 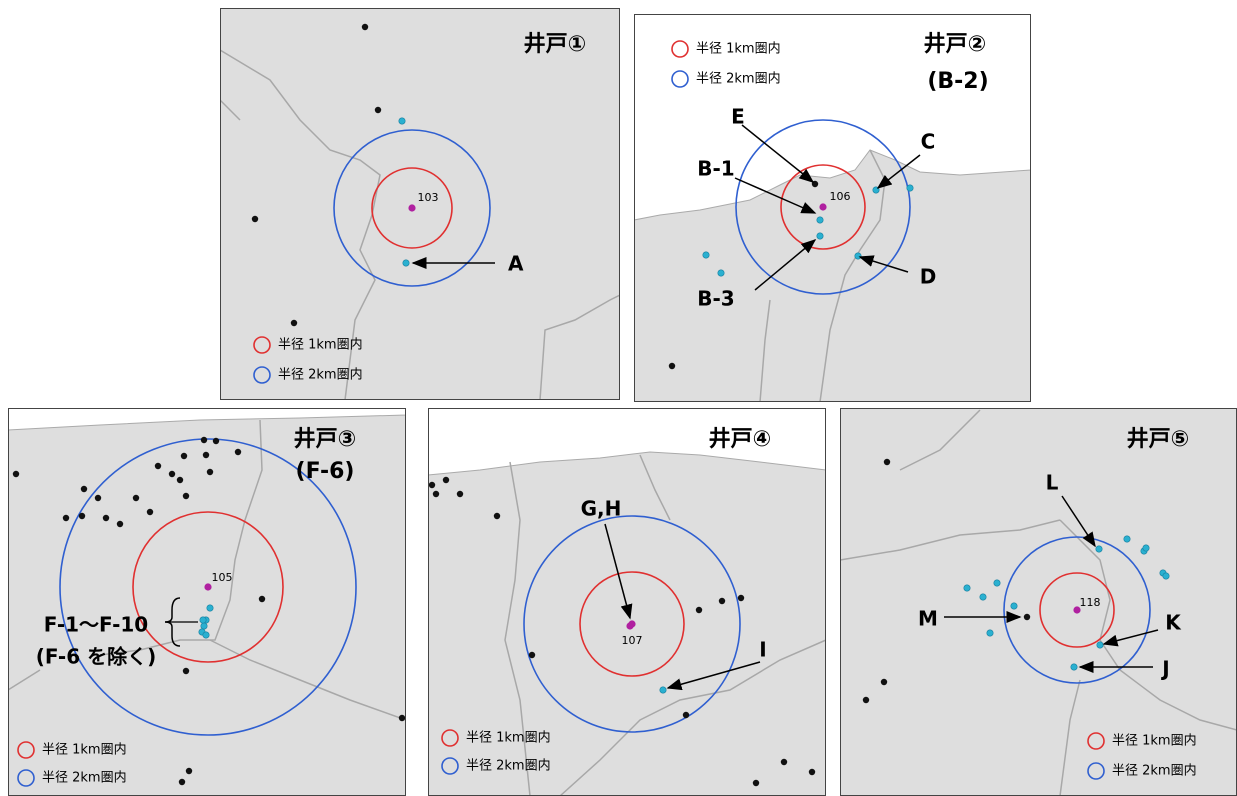 I want to click on point-label: B-1, so click(x=715, y=169).